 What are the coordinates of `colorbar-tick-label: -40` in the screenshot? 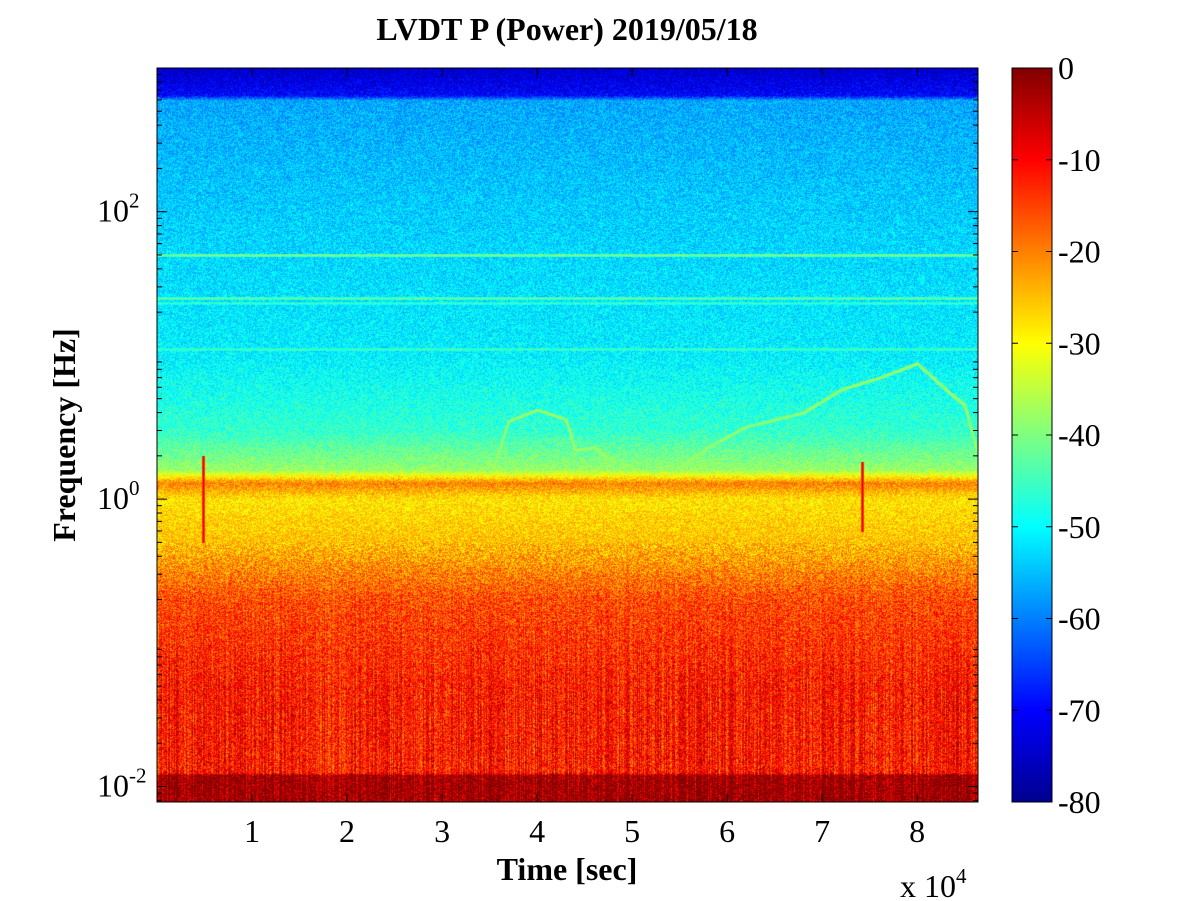 It's located at (1079, 435).